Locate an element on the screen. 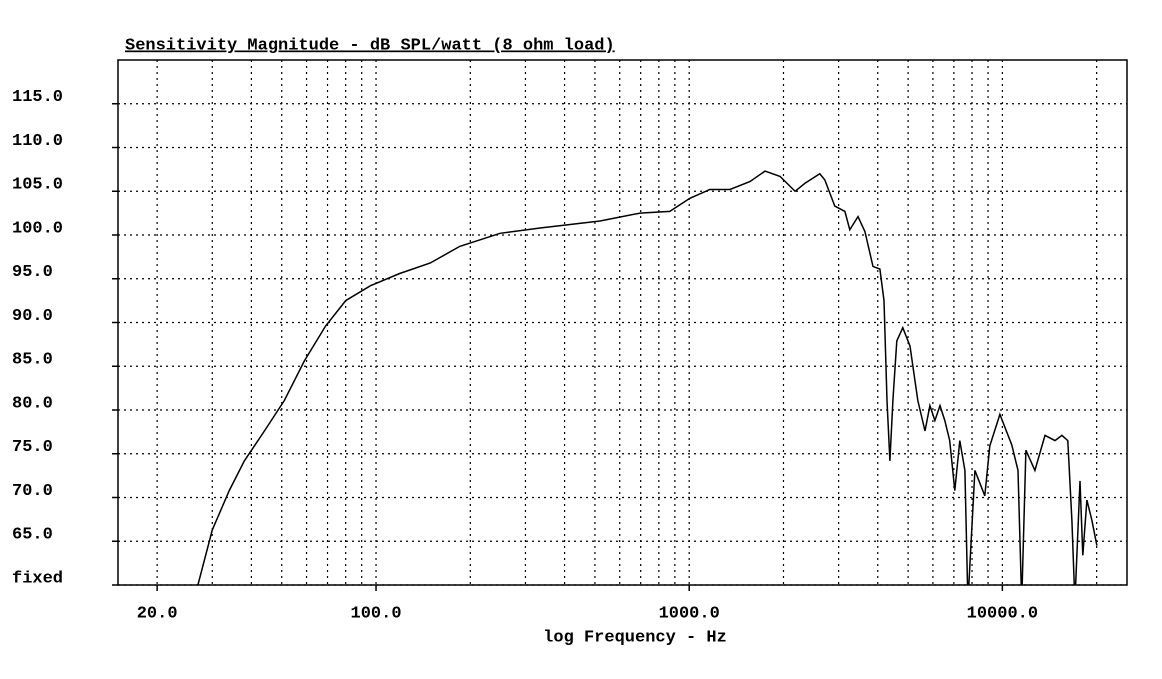 The width and height of the screenshot is (1162, 679). x-tick-label: 100.0 is located at coordinates (376, 613).